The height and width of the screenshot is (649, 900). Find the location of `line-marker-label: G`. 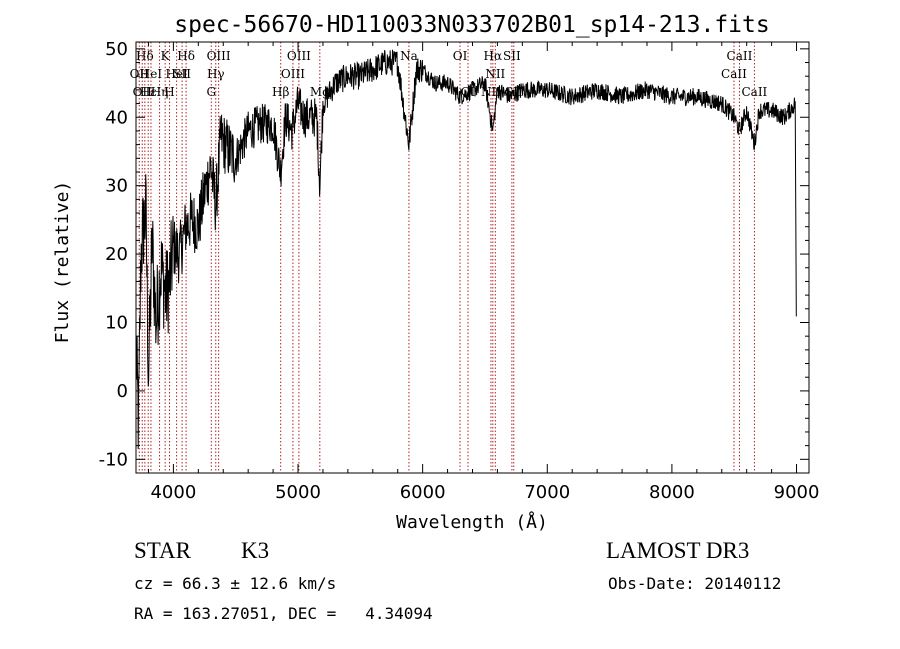

line-marker-label: G is located at coordinates (211, 92).